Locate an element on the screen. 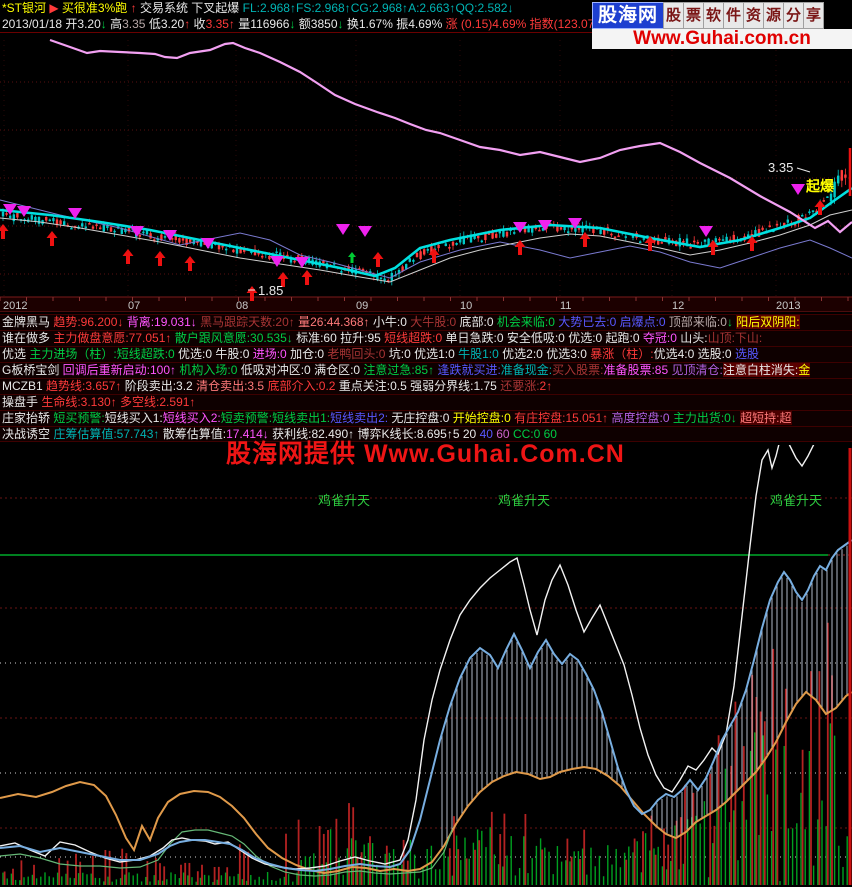 The height and width of the screenshot is (887, 852). axis-month-label: 12 is located at coordinates (678, 306).